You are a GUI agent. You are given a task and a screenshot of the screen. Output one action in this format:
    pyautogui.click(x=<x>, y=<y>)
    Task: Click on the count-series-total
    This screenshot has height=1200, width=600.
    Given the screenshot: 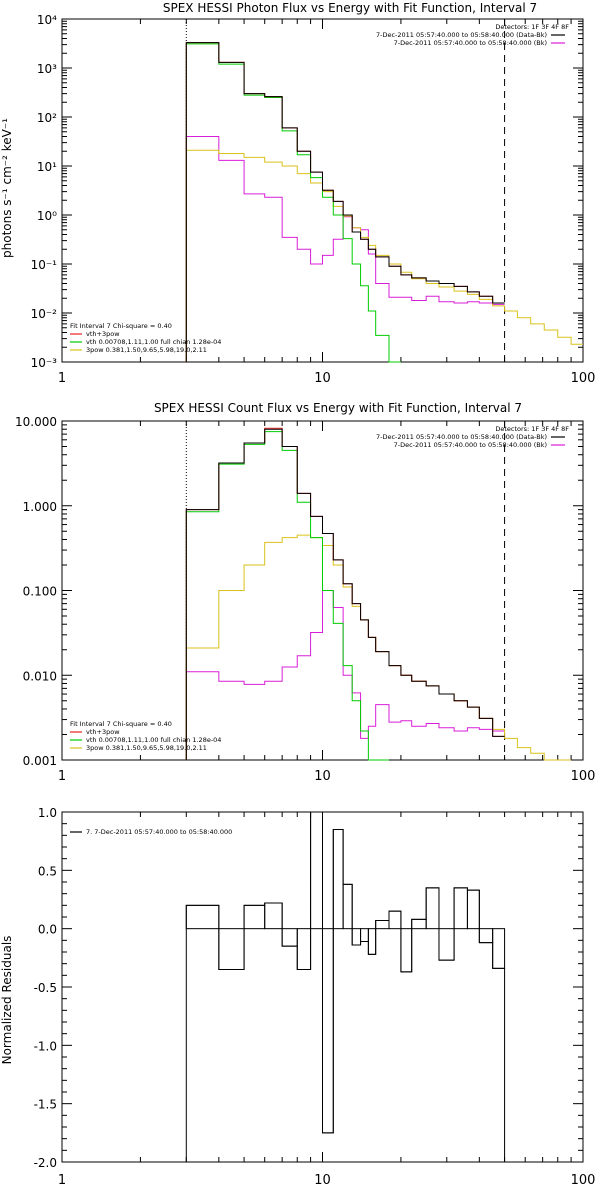 What is the action you would take?
    pyautogui.click(x=345, y=593)
    